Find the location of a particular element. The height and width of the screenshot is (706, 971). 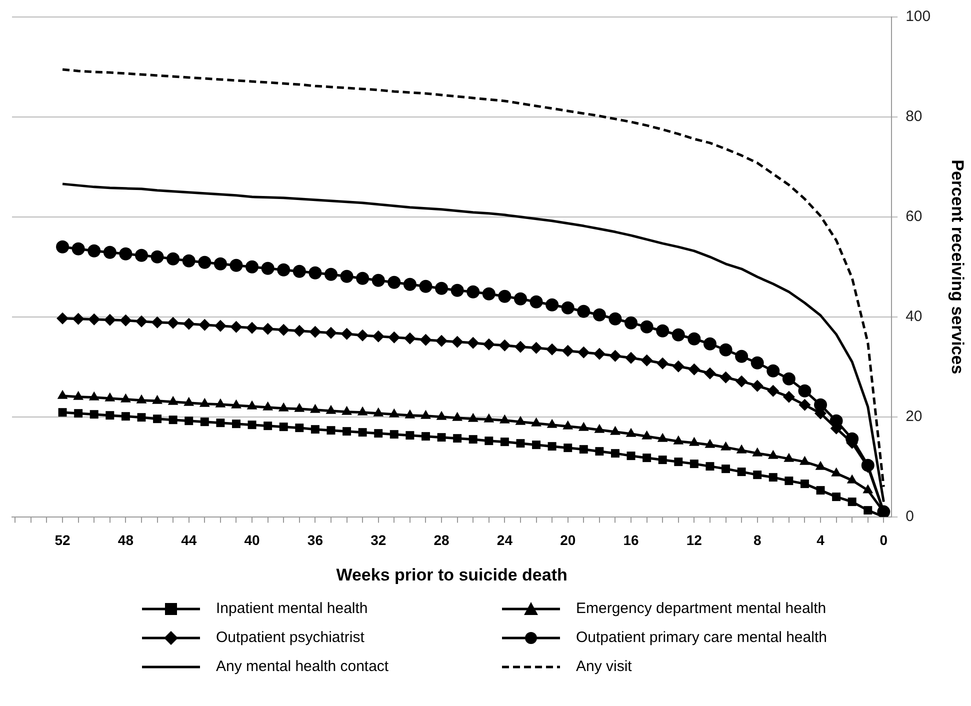

legend-label: Outpatient primary care mental health is located at coordinates (701, 637).